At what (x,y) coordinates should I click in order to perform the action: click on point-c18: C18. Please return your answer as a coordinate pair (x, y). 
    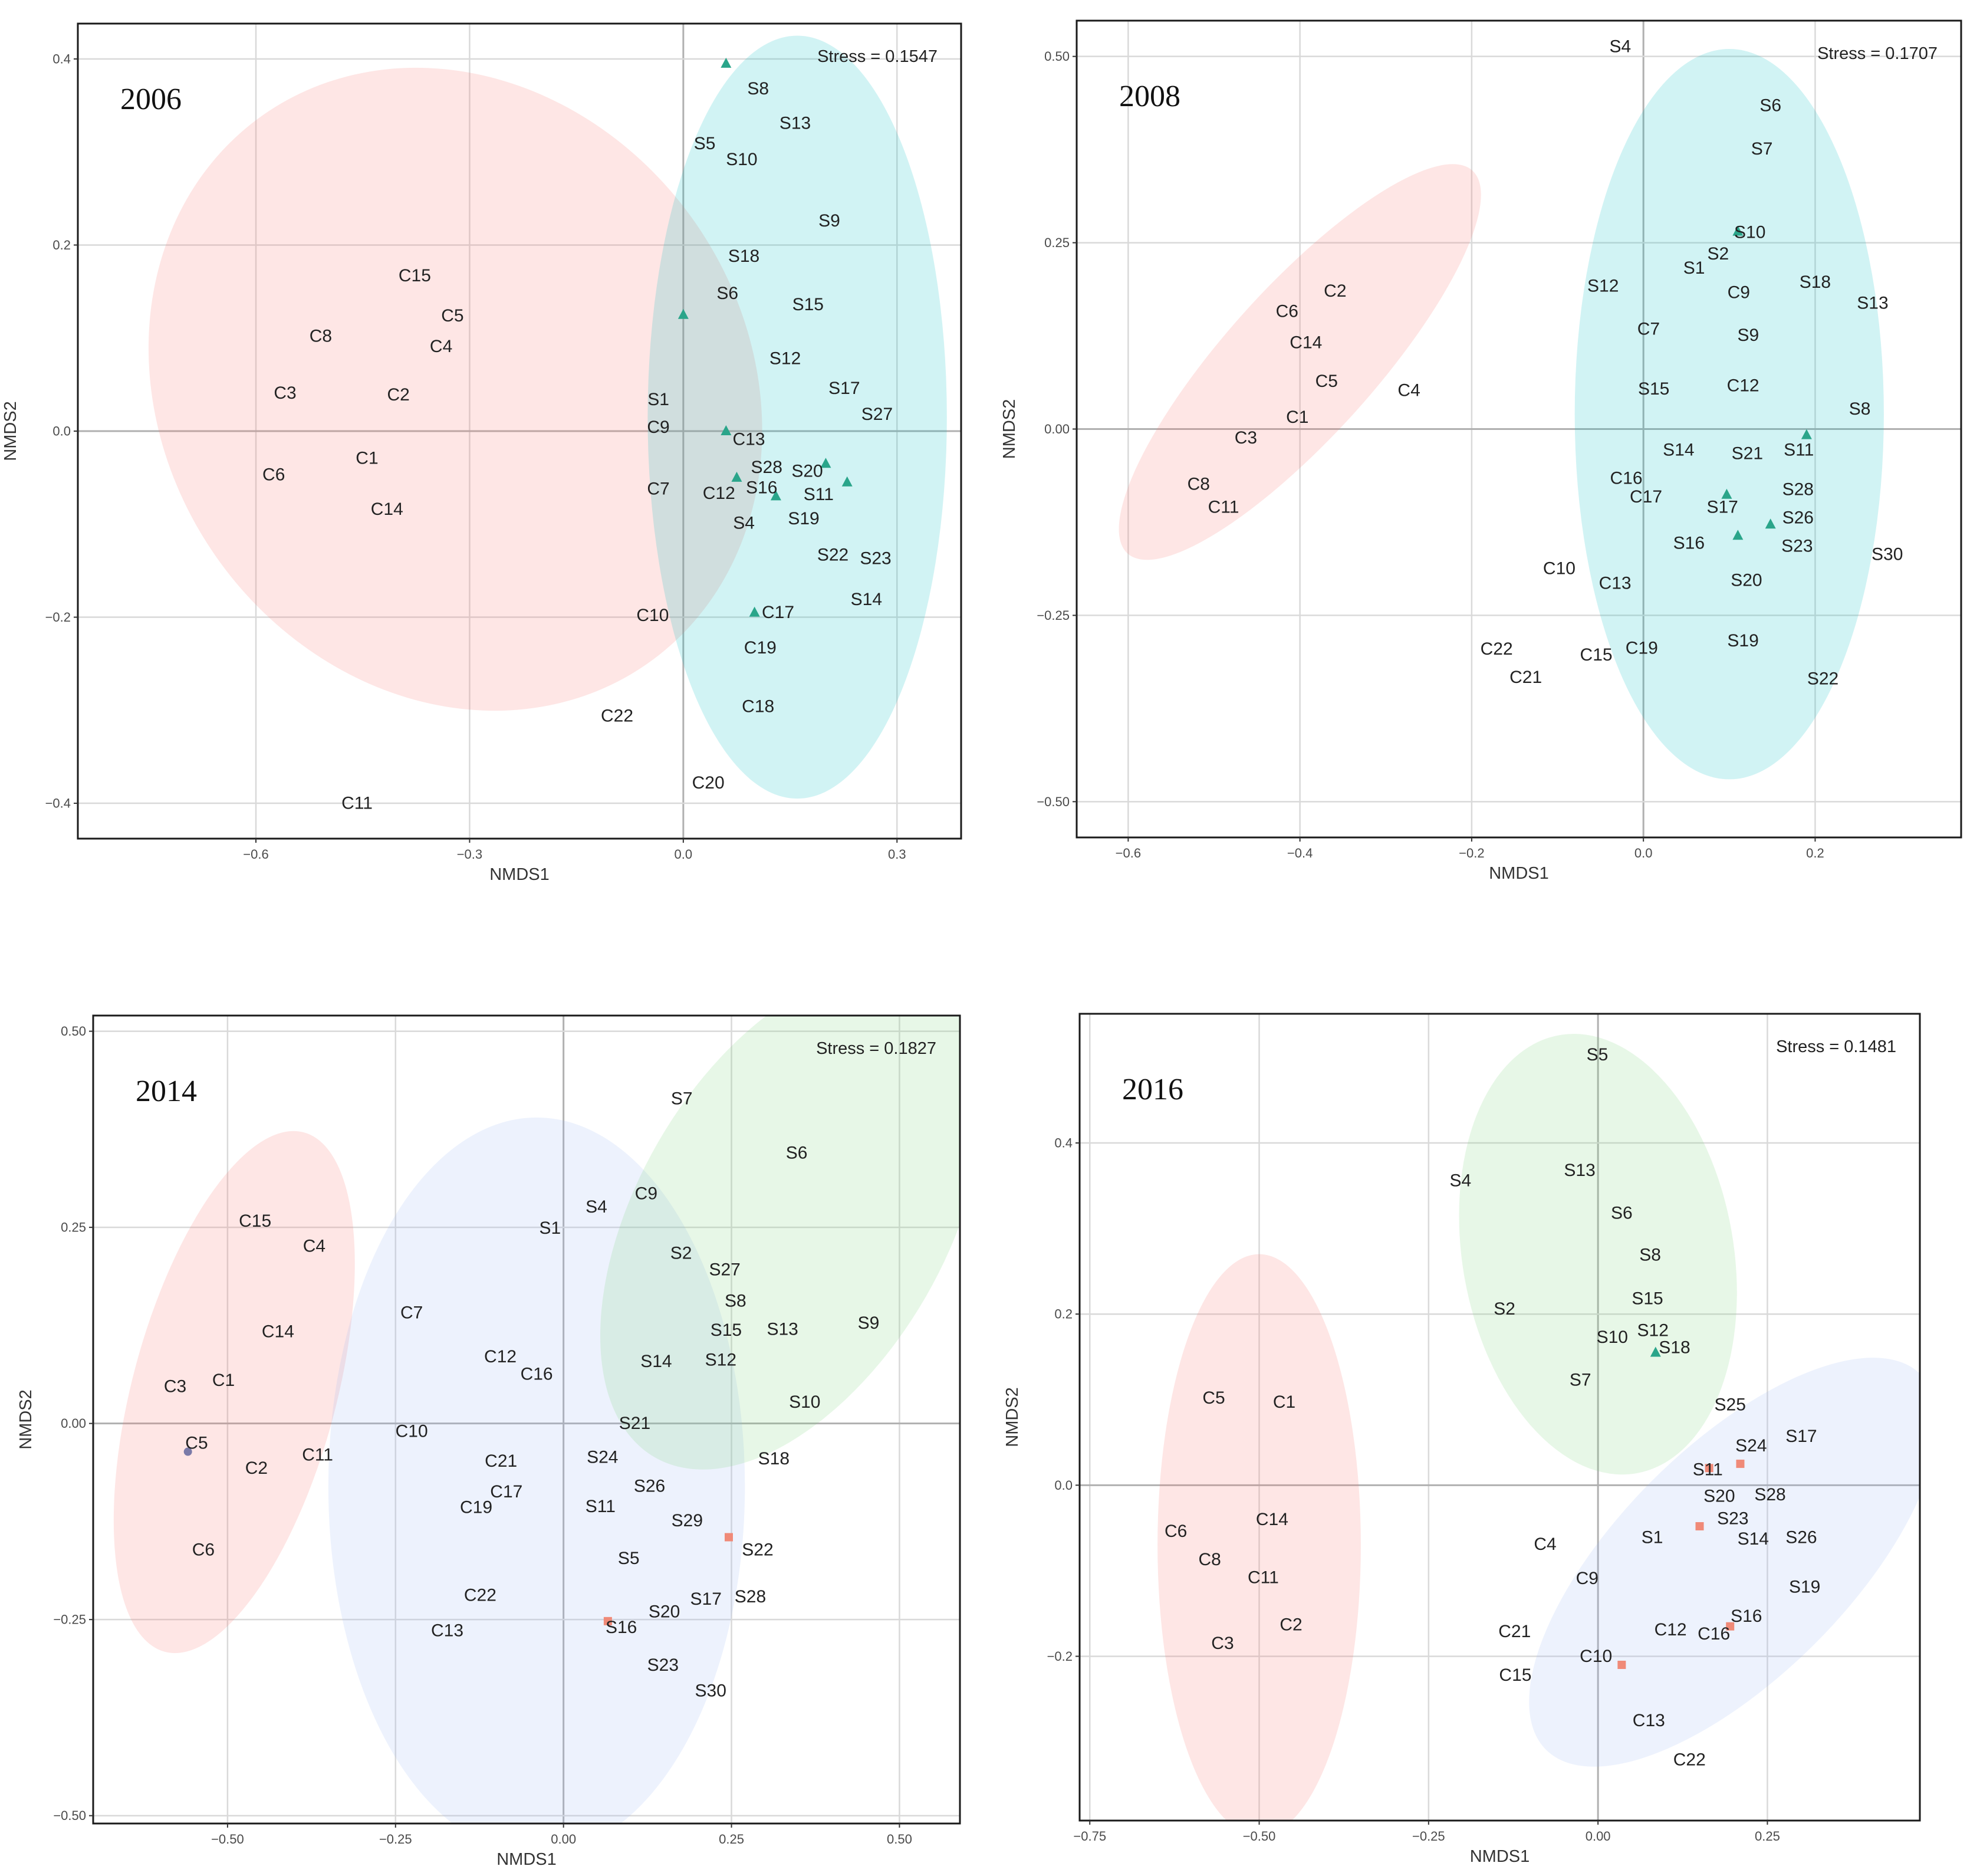
    Looking at the image, I should click on (758, 706).